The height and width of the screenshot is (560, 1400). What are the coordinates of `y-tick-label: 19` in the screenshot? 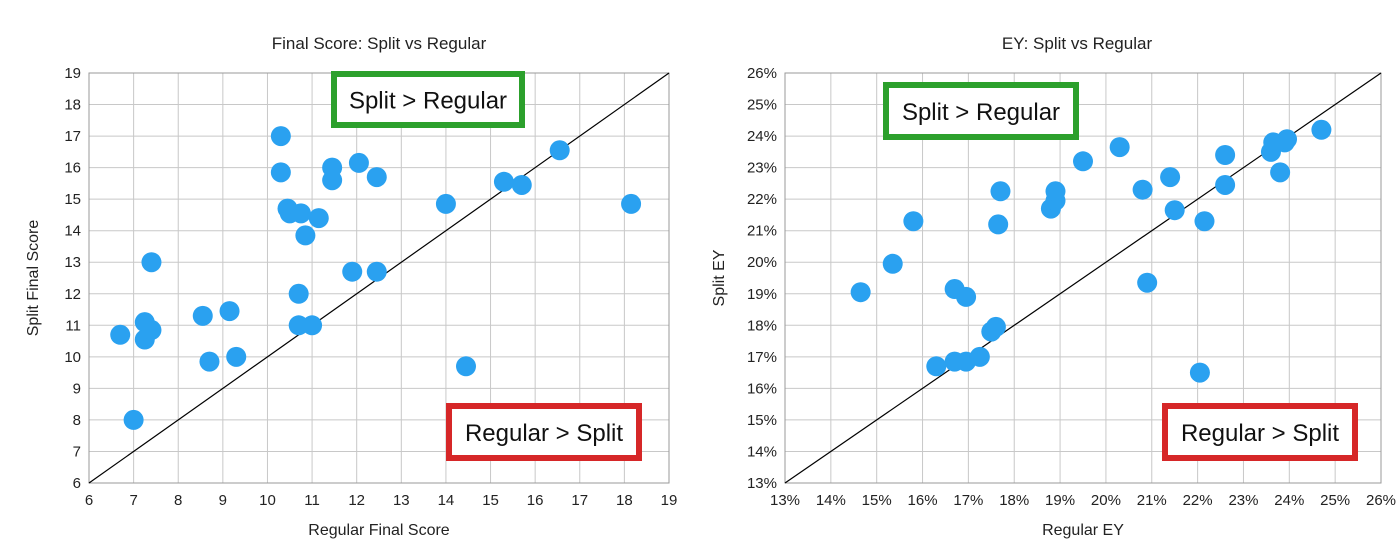 It's located at (72, 73).